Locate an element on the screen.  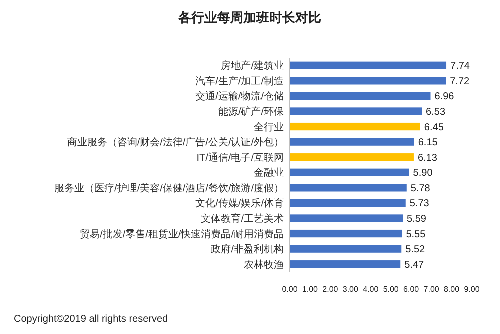
y-tick-label: 金融业 is located at coordinates (269, 173).